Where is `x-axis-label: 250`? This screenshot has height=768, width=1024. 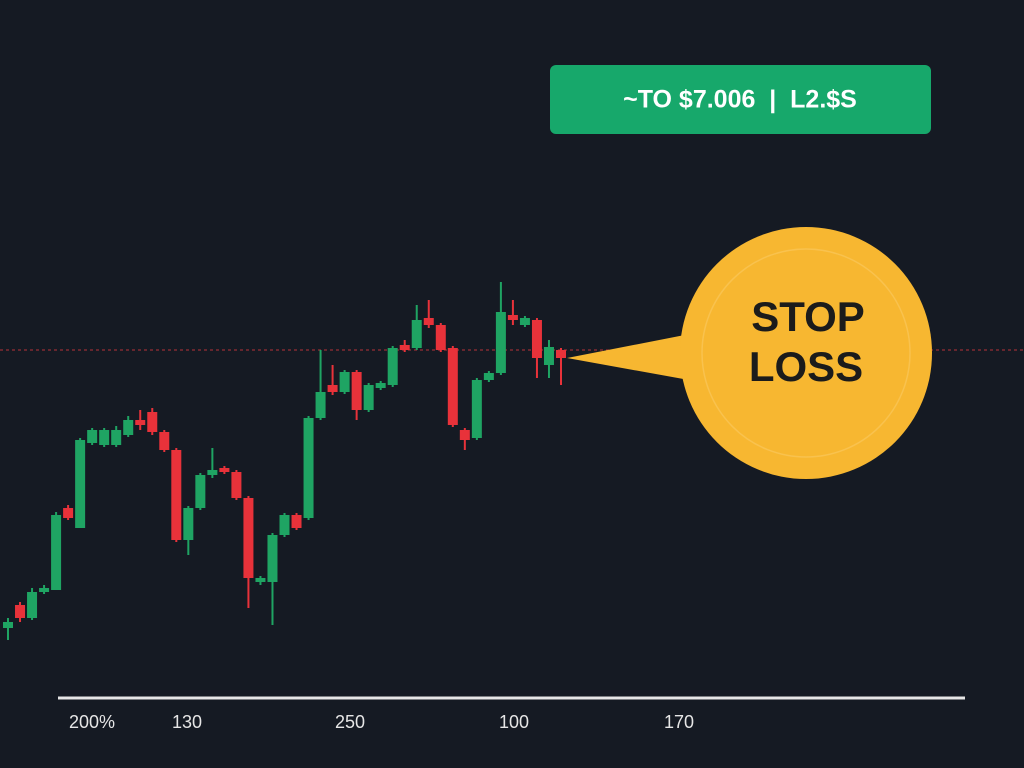 x-axis-label: 250 is located at coordinates (350, 722).